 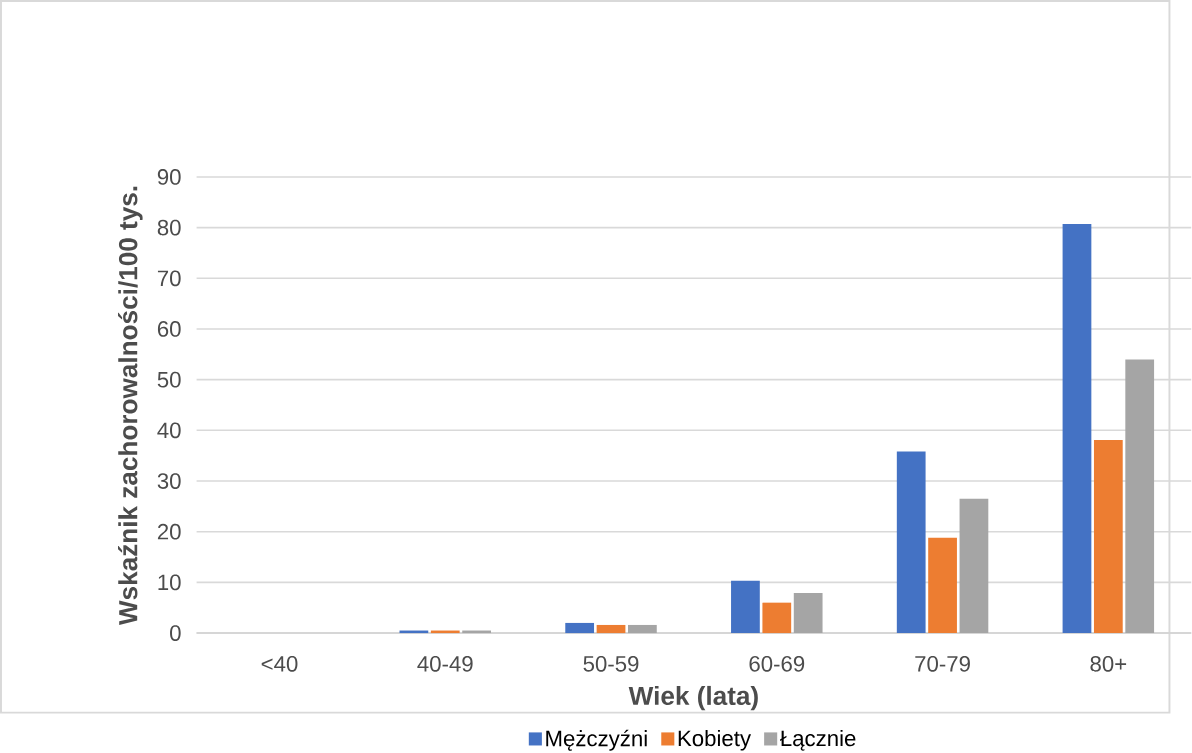 What do you see at coordinates (693, 698) in the screenshot?
I see `x-axis-title: Wiek (lata)` at bounding box center [693, 698].